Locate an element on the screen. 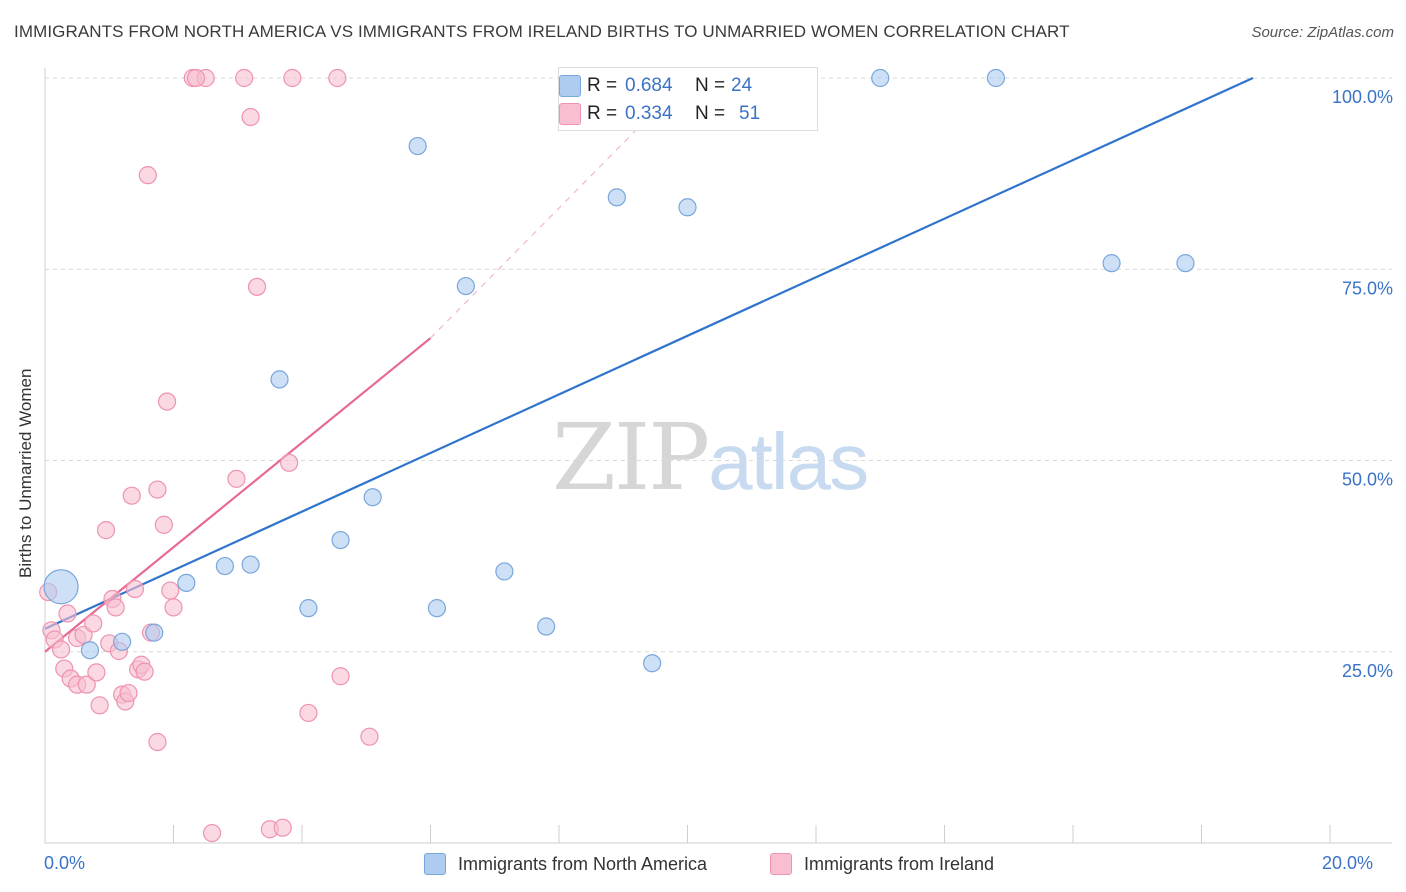  legend-n-value-blue: 24 is located at coordinates (742, 85).